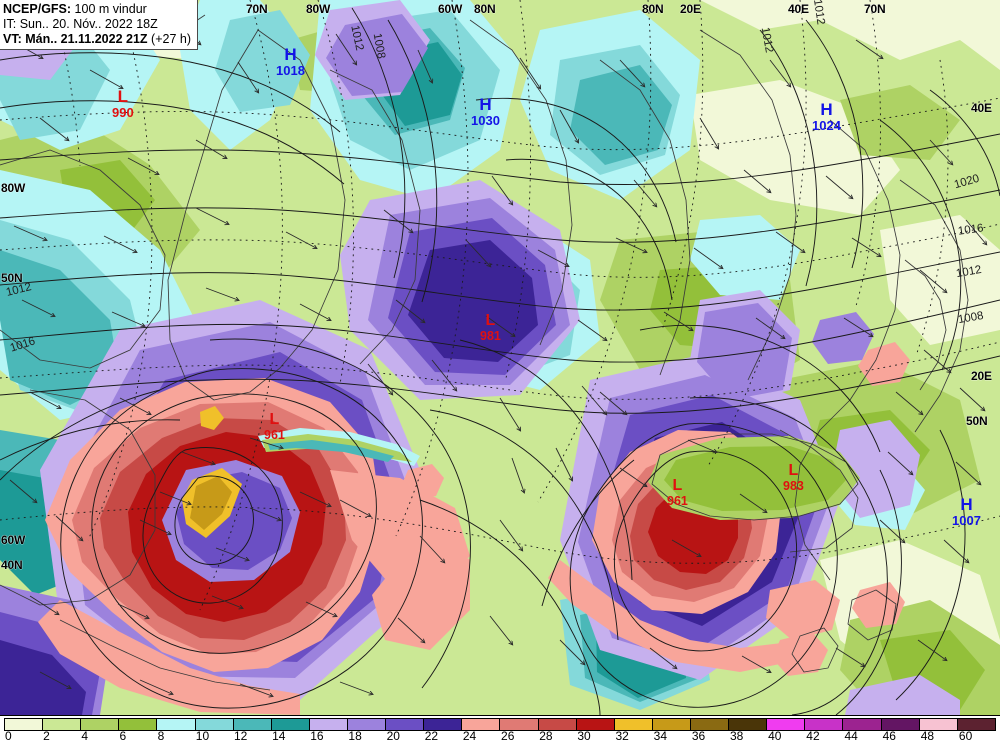 The image size is (1000, 745). What do you see at coordinates (862, 737) in the screenshot?
I see `legend-tick-44: 44` at bounding box center [862, 737].